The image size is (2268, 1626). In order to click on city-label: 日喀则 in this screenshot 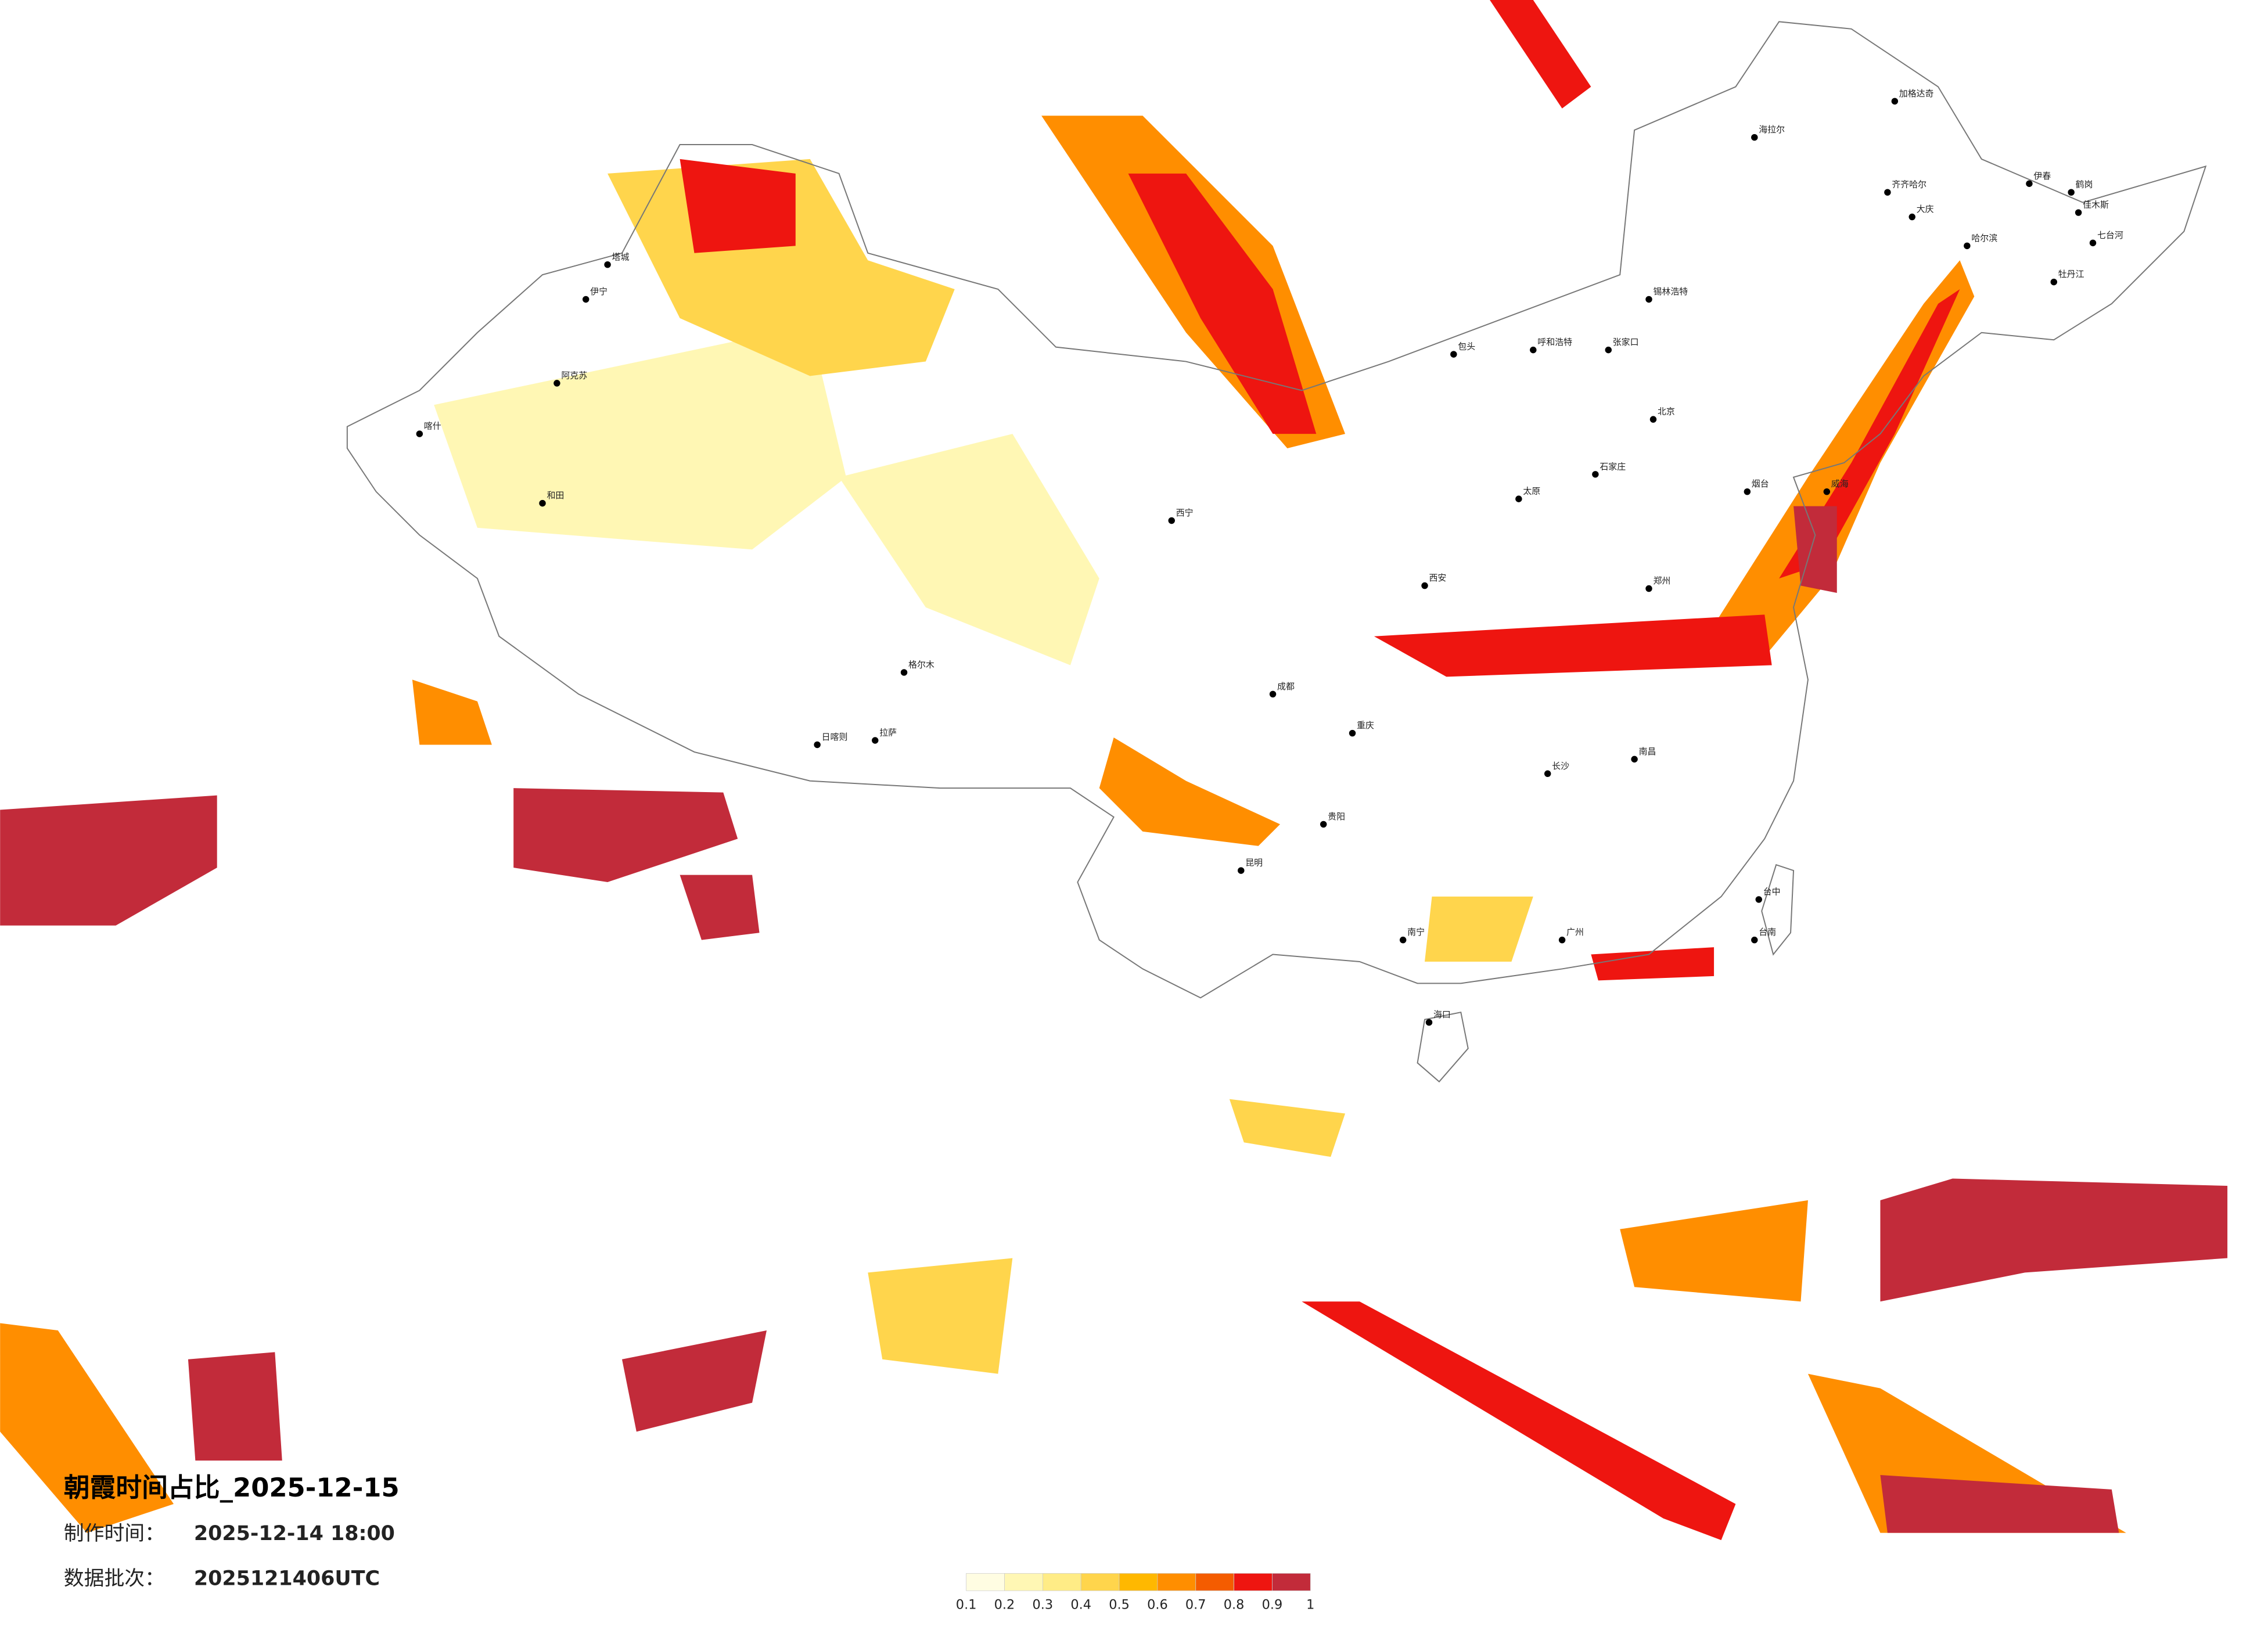, I will do `click(835, 737)`.